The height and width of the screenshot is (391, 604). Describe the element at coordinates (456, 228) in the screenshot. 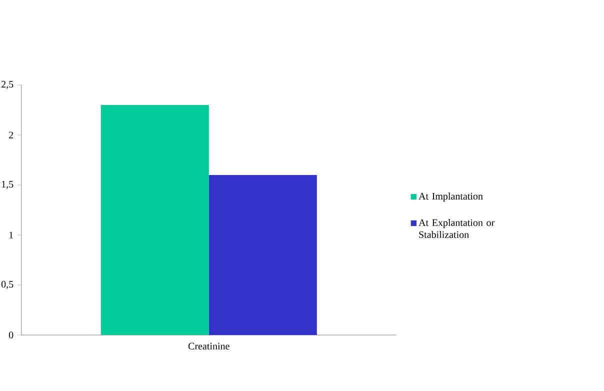

I see `legend-label: At Explantation or Stabilization` at that location.